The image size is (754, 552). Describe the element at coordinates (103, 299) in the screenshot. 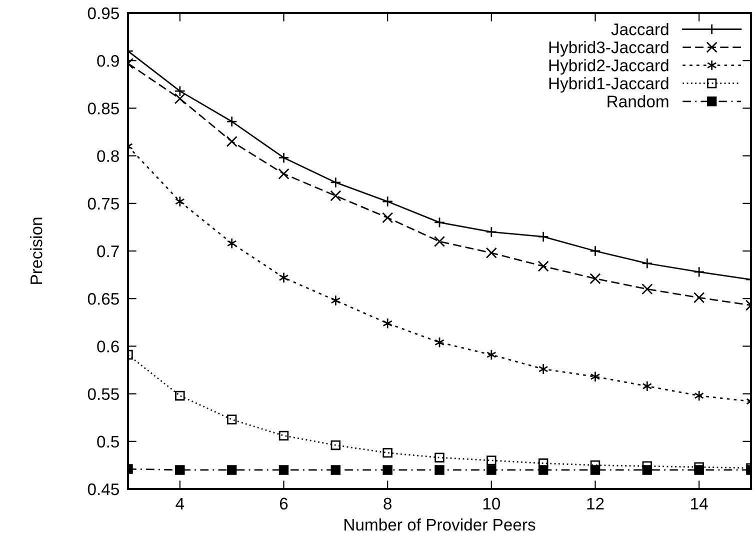

I see `y-tick-label: 0.65` at that location.